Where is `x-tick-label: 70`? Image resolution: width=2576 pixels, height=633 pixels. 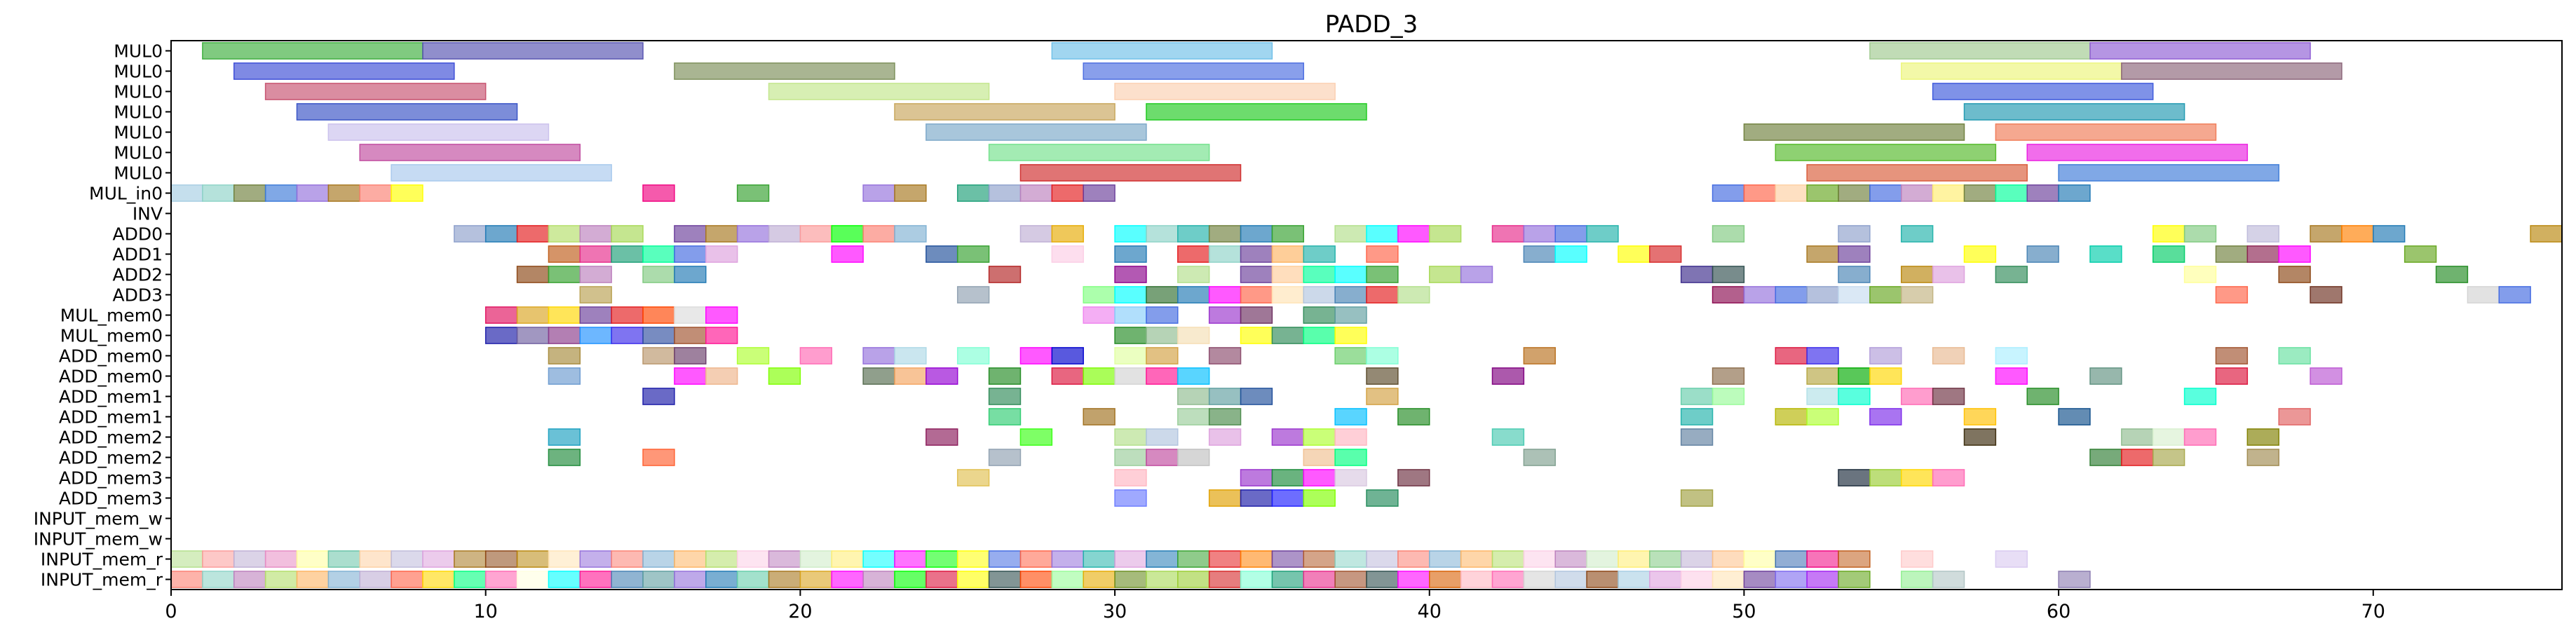 x-tick-label: 70 is located at coordinates (2373, 611).